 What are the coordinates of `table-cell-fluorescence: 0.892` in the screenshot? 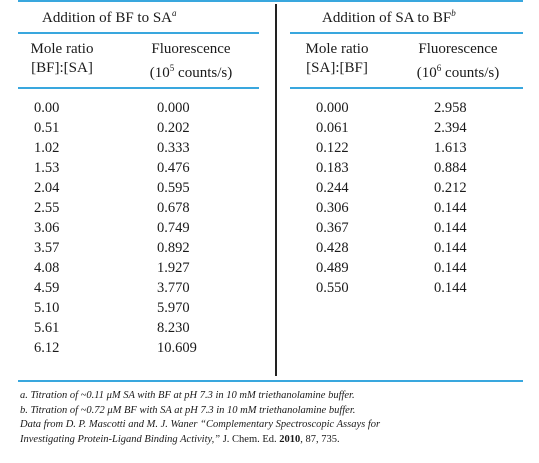 It's located at (173, 248).